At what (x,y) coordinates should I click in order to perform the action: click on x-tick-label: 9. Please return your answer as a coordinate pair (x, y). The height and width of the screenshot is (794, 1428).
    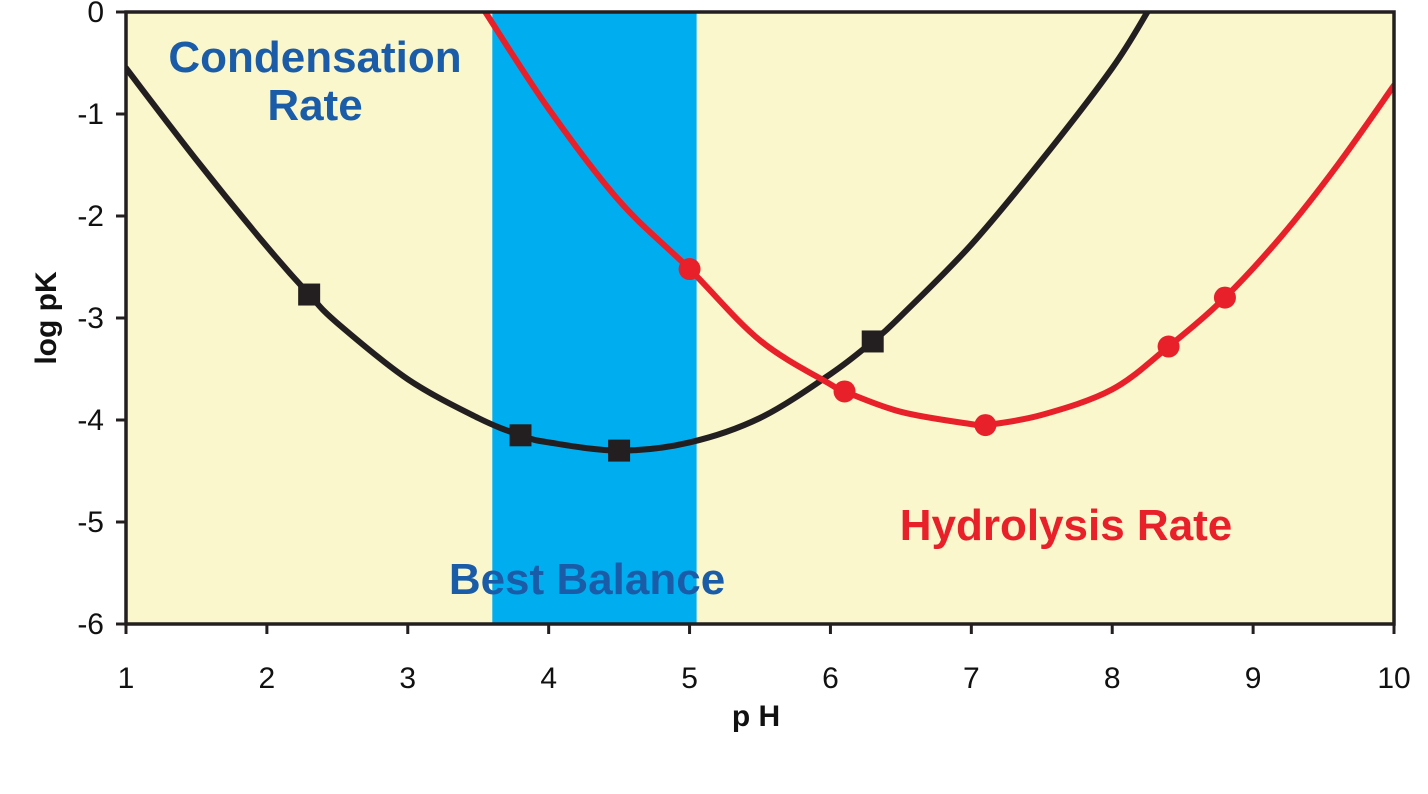
    Looking at the image, I should click on (1253, 678).